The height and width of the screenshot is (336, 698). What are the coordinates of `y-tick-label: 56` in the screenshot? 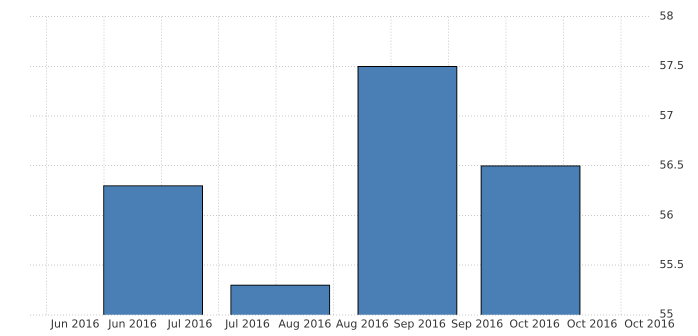 It's located at (667, 215).